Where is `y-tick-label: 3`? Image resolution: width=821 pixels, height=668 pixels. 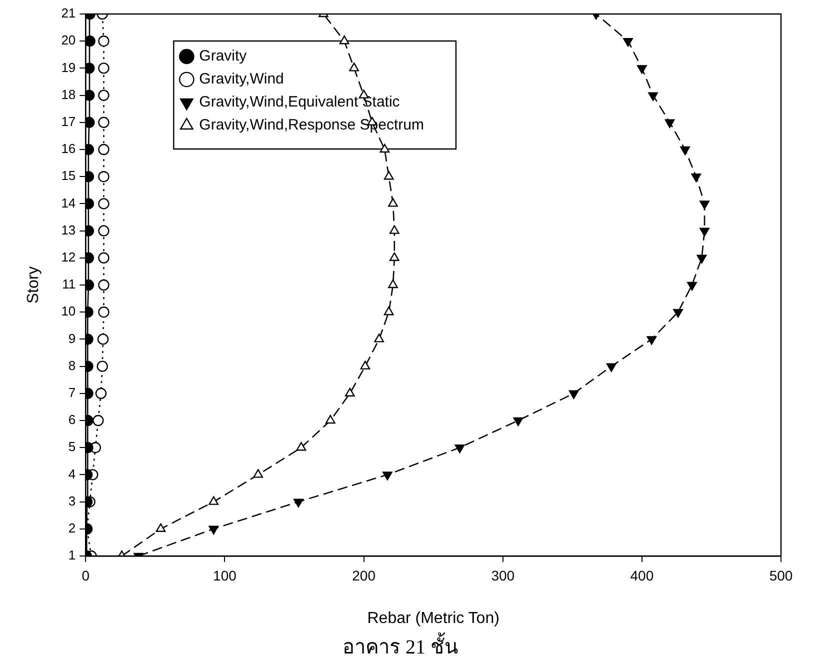
y-tick-label: 3 is located at coordinates (72, 500).